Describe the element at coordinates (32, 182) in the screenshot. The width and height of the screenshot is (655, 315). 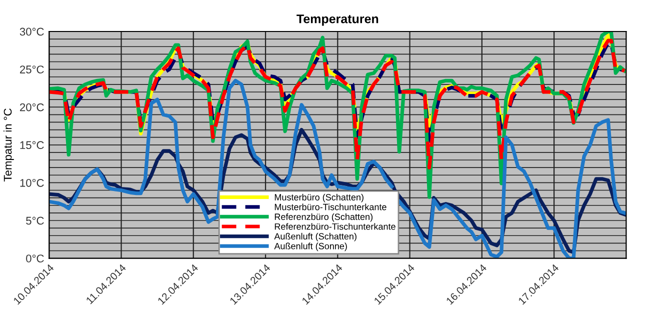
I see `y-tick-label: 10°C` at that location.